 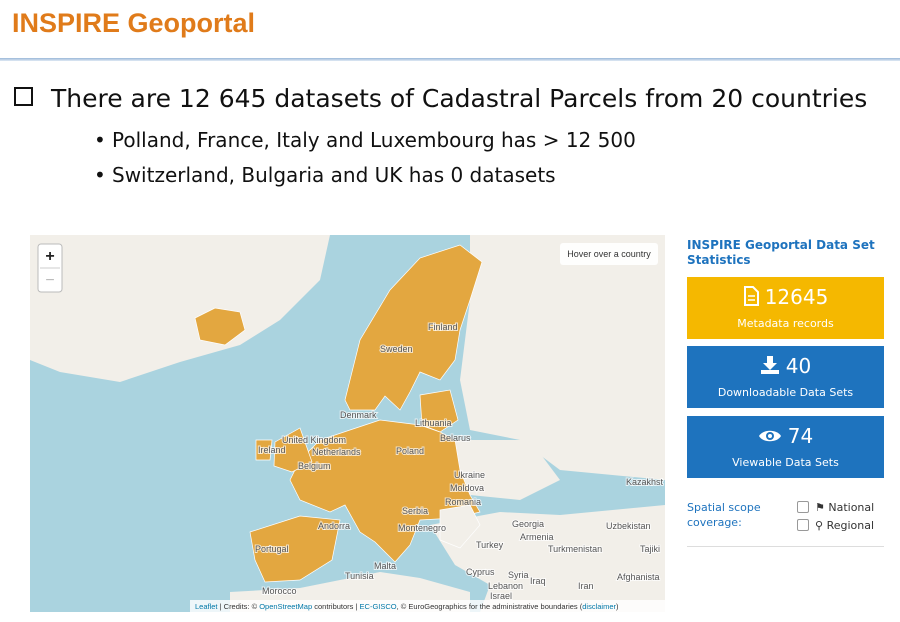 I want to click on map-label: Cyprus, so click(x=480, y=572).